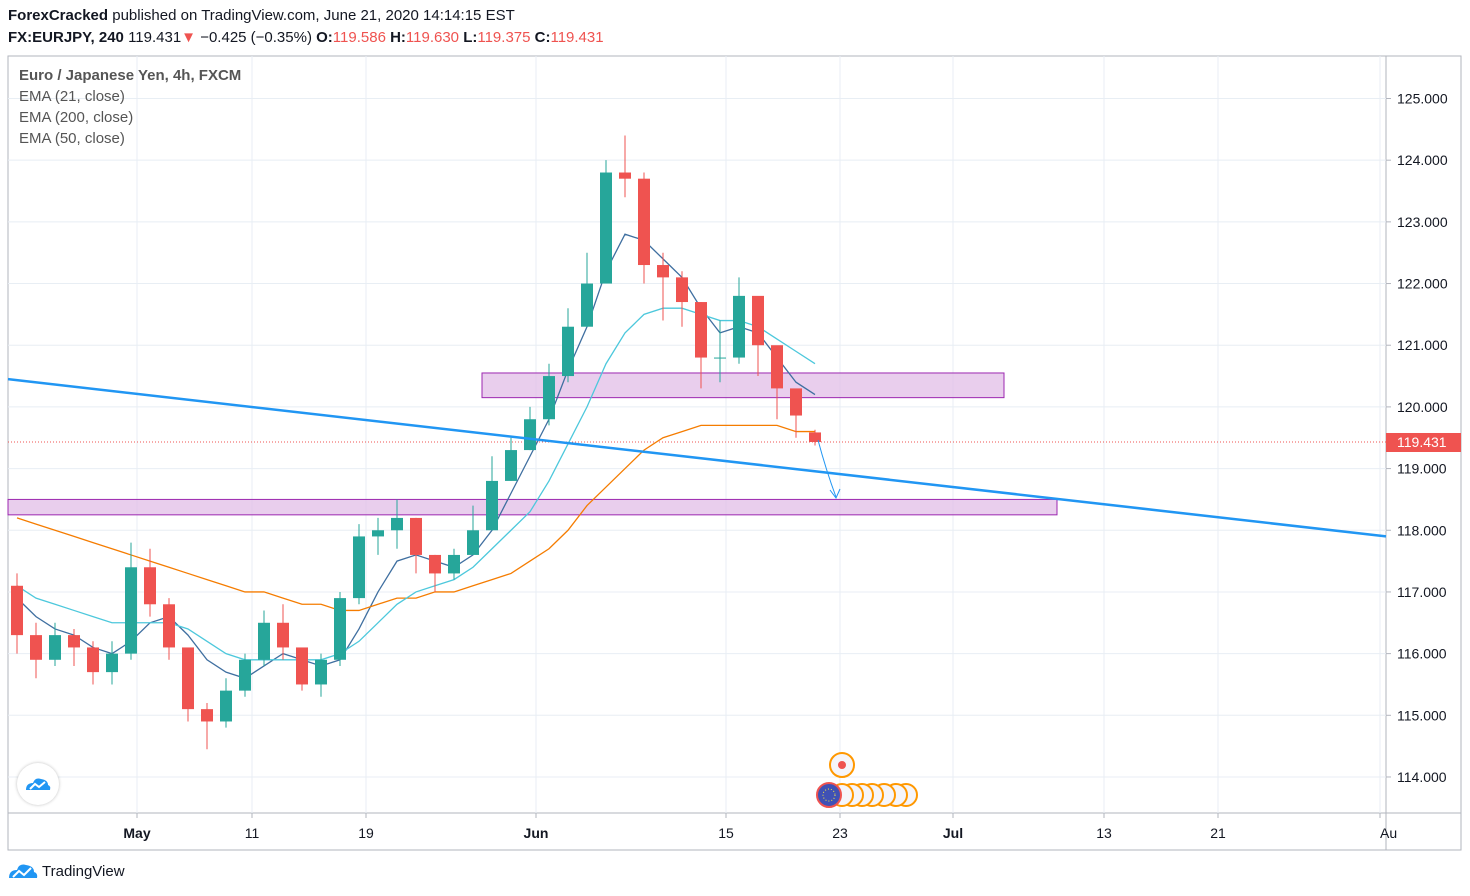  I want to click on y-tick-label: 114.000, so click(1422, 777).